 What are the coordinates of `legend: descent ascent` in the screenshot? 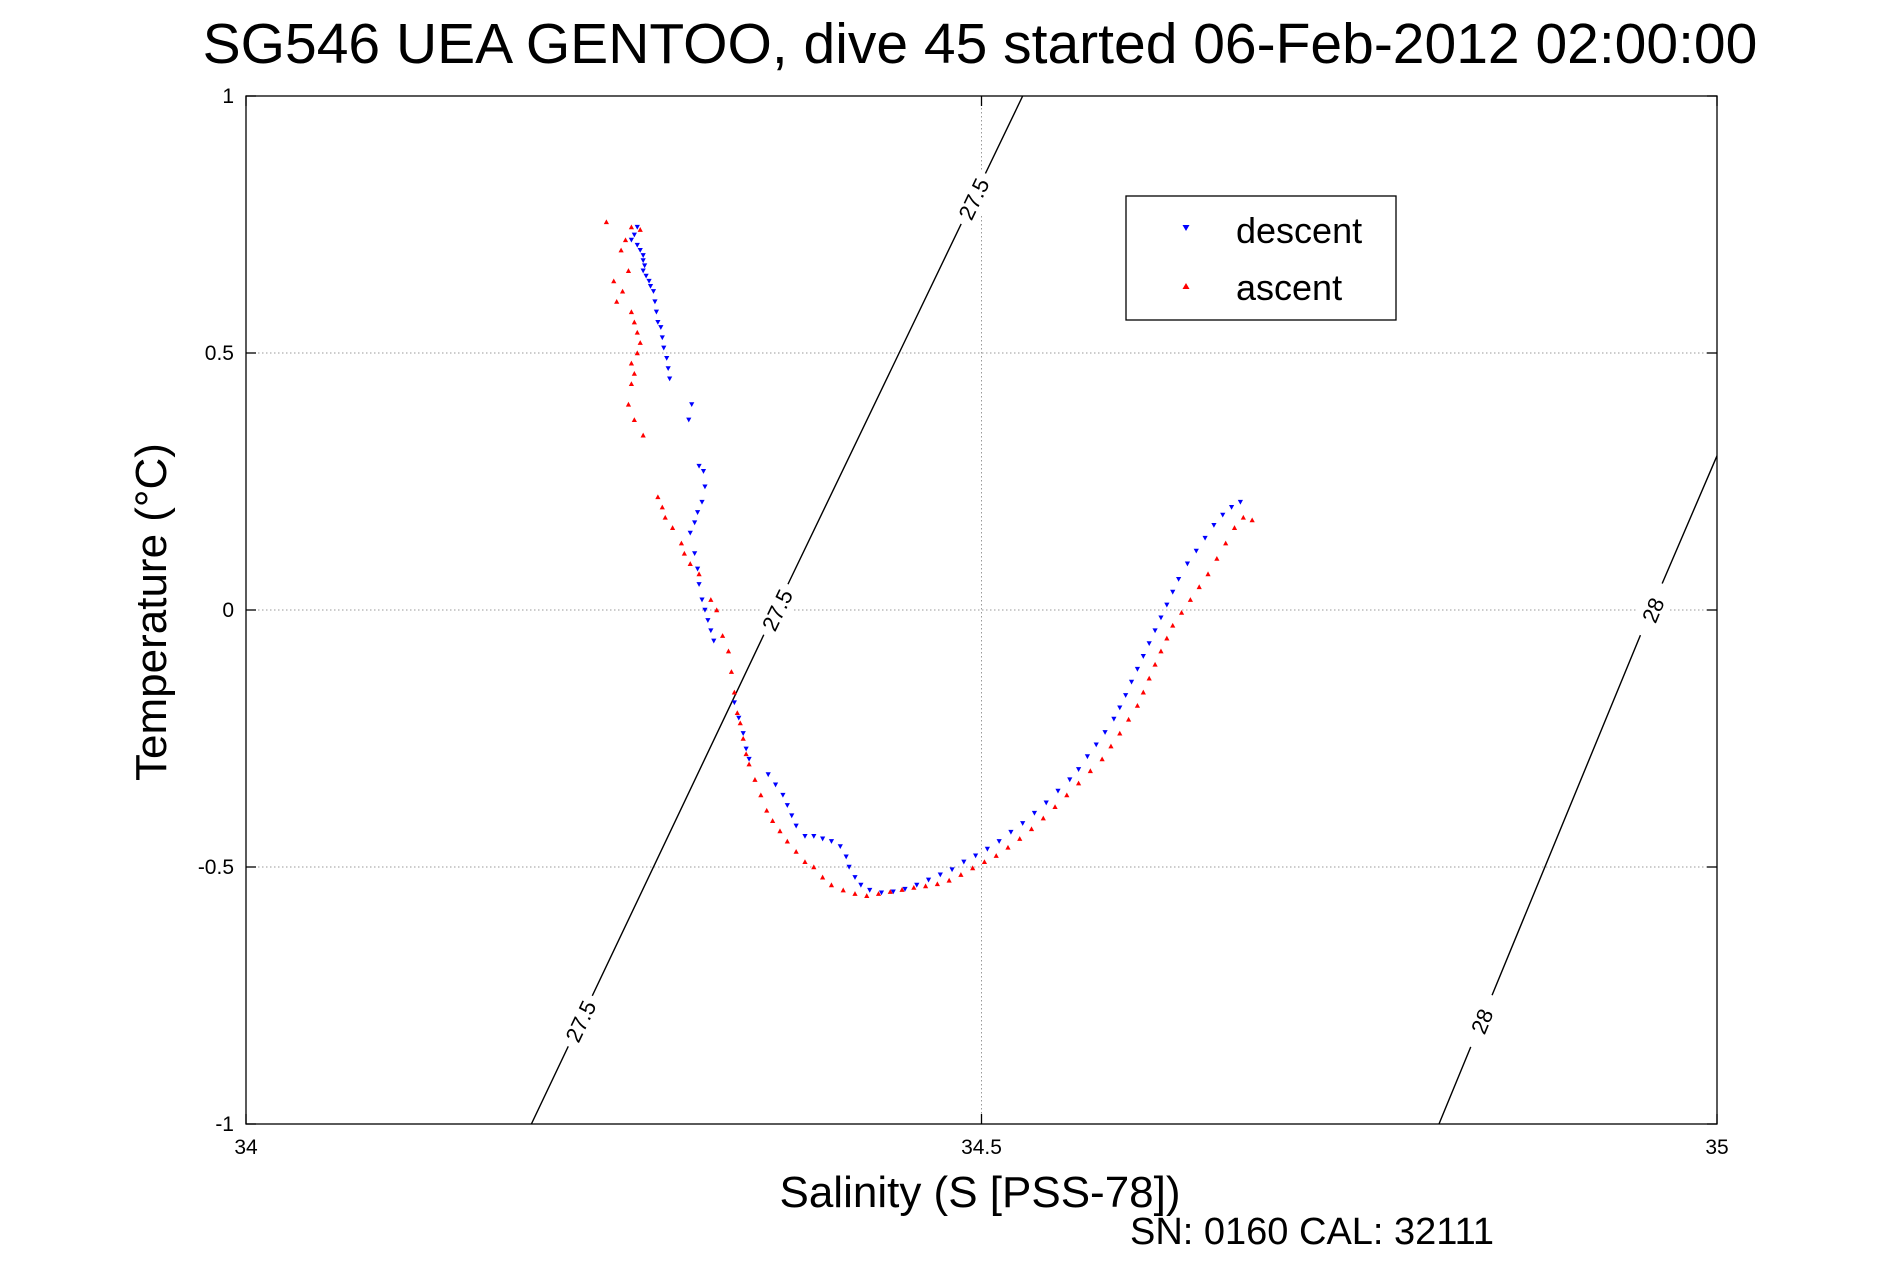 It's located at (1261, 258).